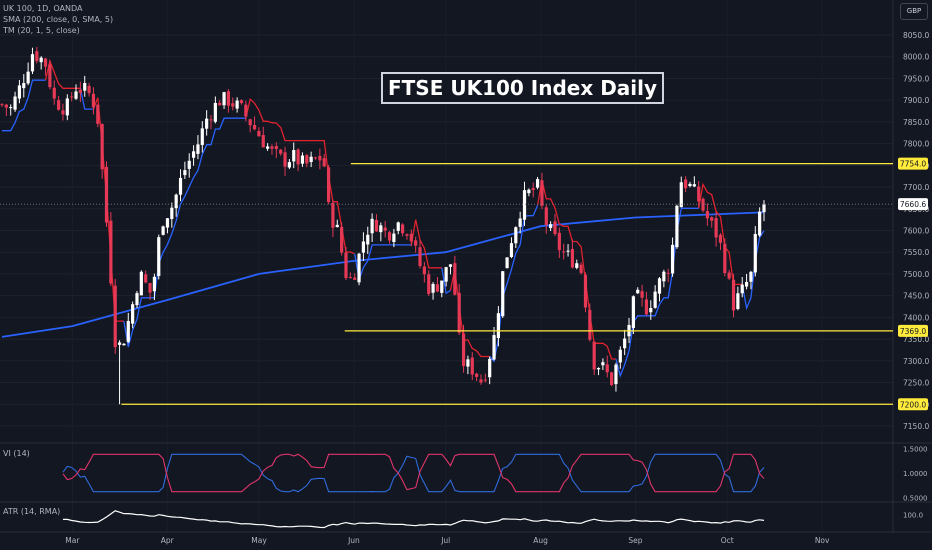 Image resolution: width=932 pixels, height=550 pixels. I want to click on price-tick-label: 7400.0, so click(916, 317).